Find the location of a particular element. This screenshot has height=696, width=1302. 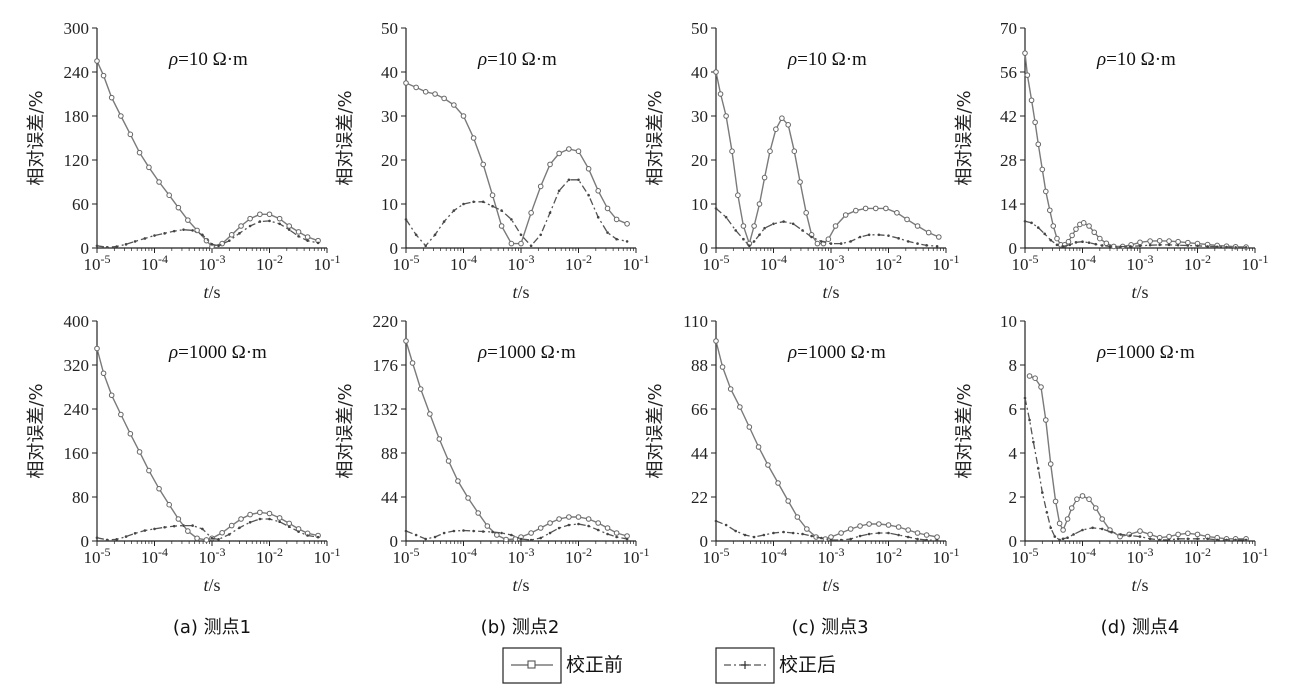

y-tick-label: 56 is located at coordinates (1008, 72).